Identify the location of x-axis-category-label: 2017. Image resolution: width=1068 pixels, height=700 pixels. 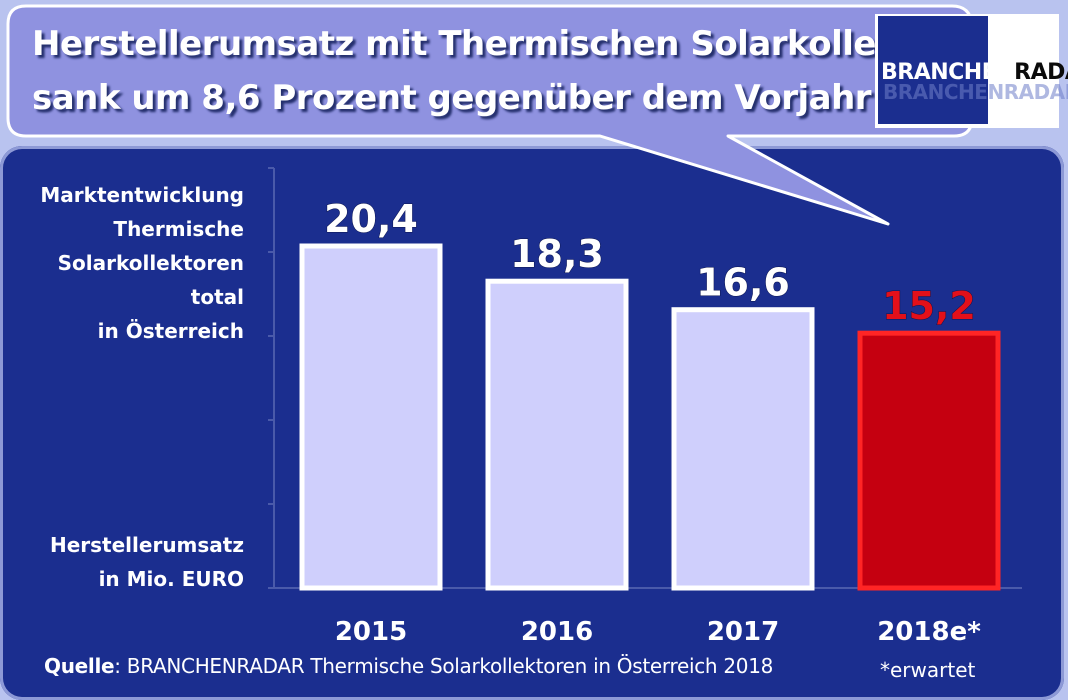
(743, 632).